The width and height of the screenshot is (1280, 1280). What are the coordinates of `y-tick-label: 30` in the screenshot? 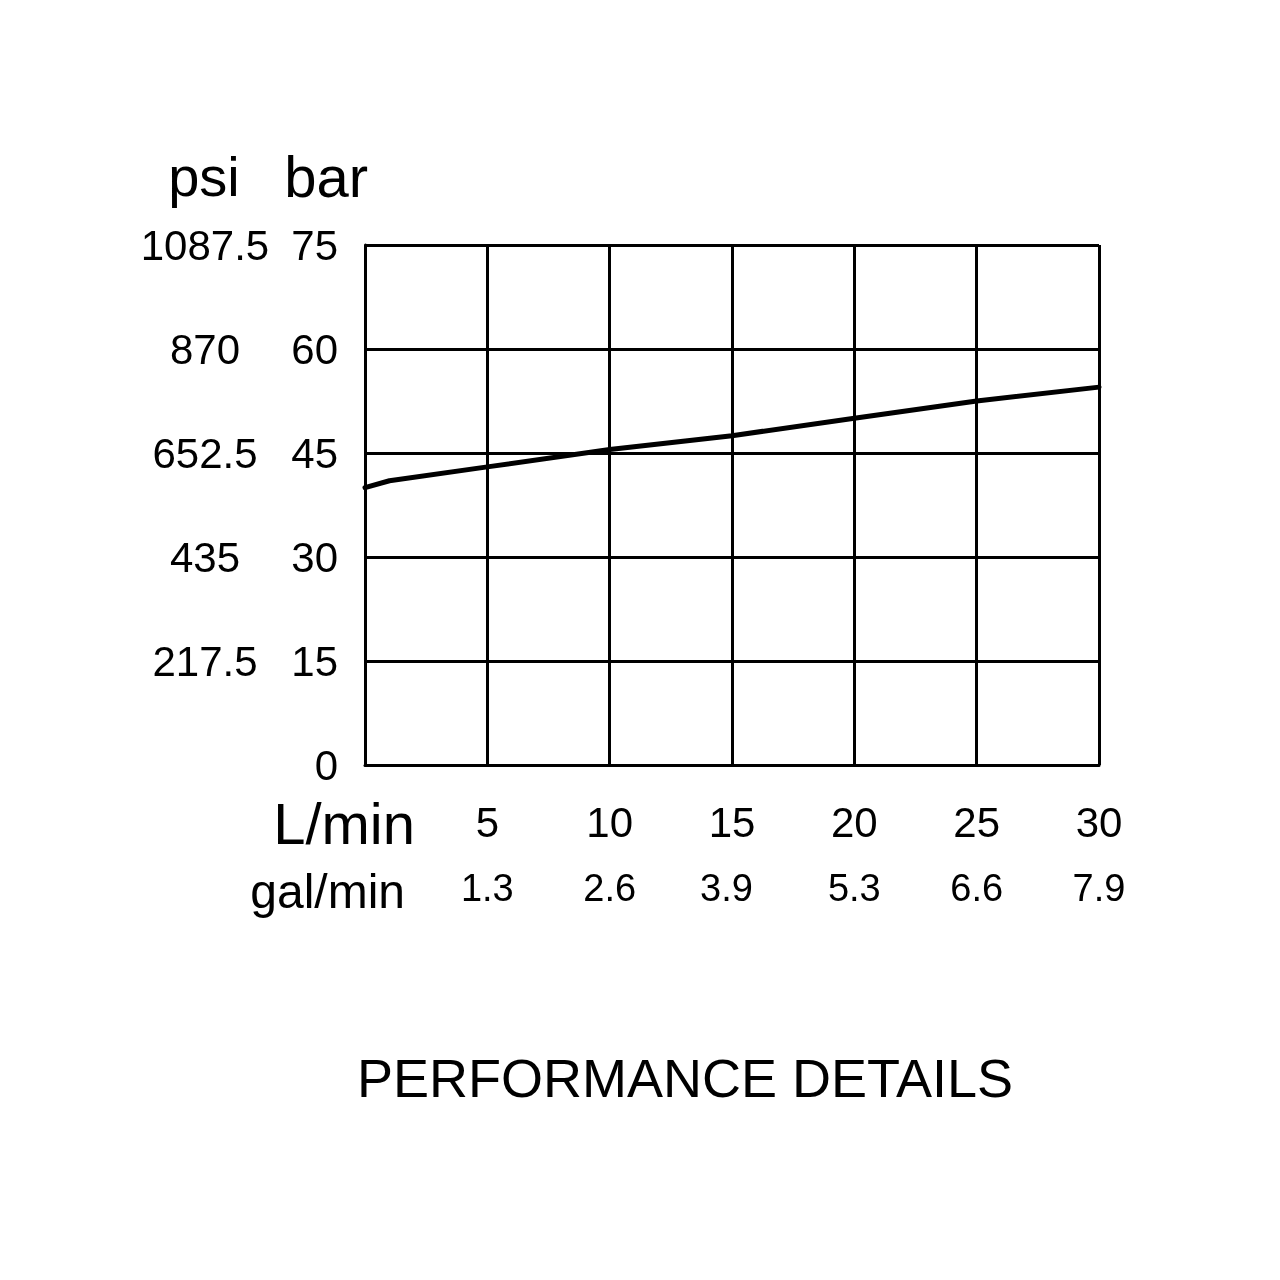 It's located at (314, 557).